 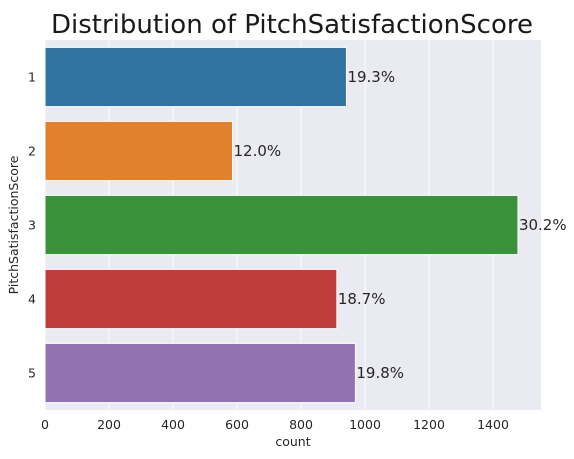 What do you see at coordinates (32, 299) in the screenshot?
I see `y-tick-label: 4` at bounding box center [32, 299].